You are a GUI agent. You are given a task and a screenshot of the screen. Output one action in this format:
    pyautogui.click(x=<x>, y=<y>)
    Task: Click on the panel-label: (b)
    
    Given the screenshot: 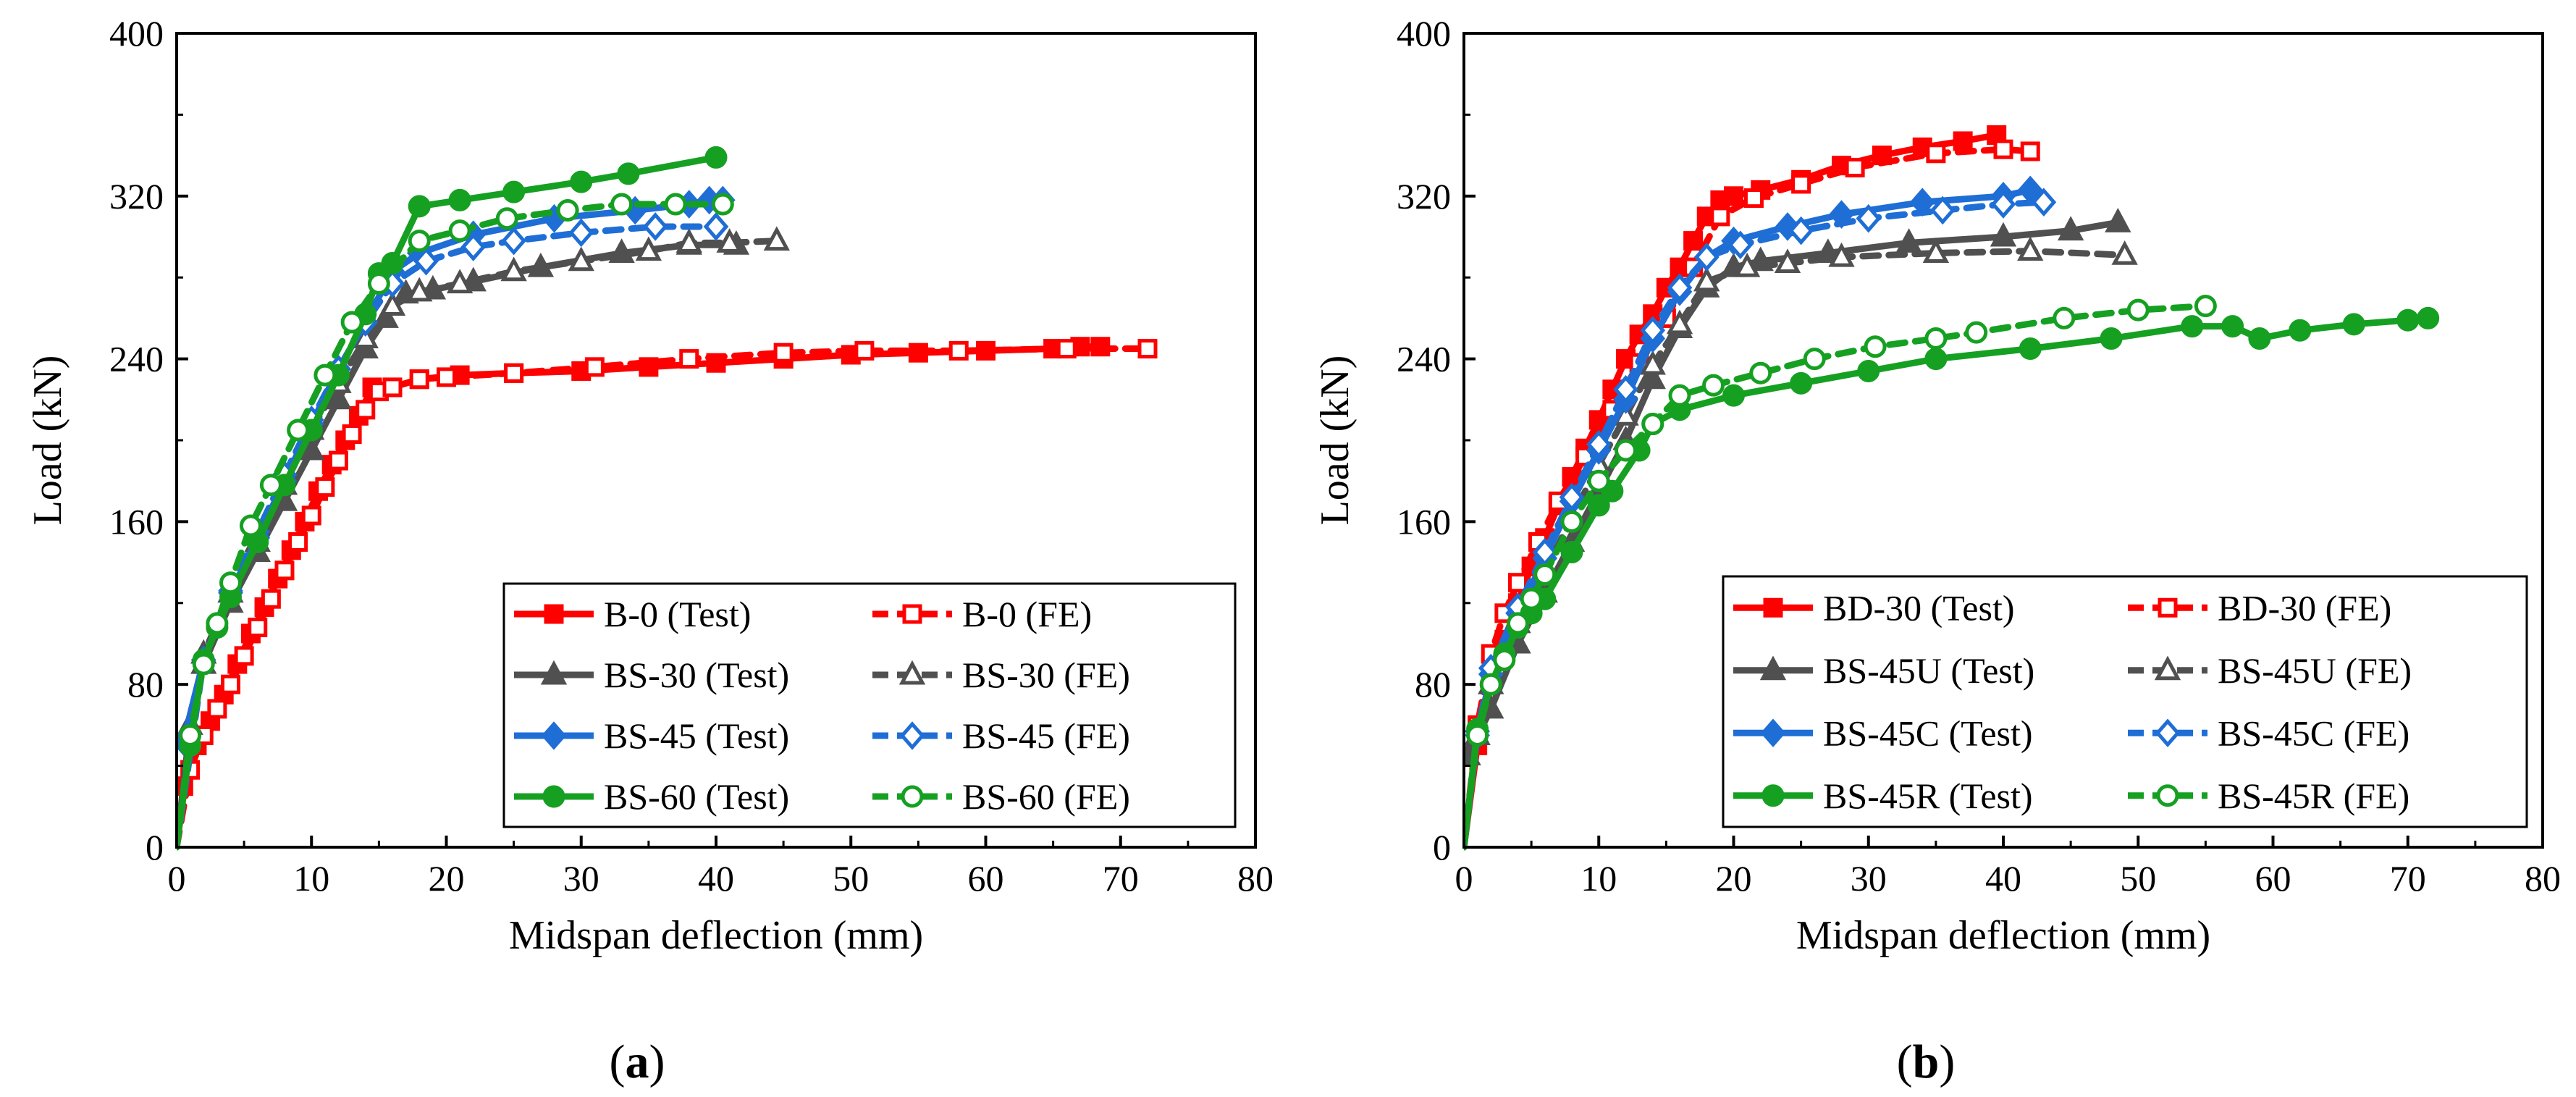 What is the action you would take?
    pyautogui.click(x=1926, y=1061)
    